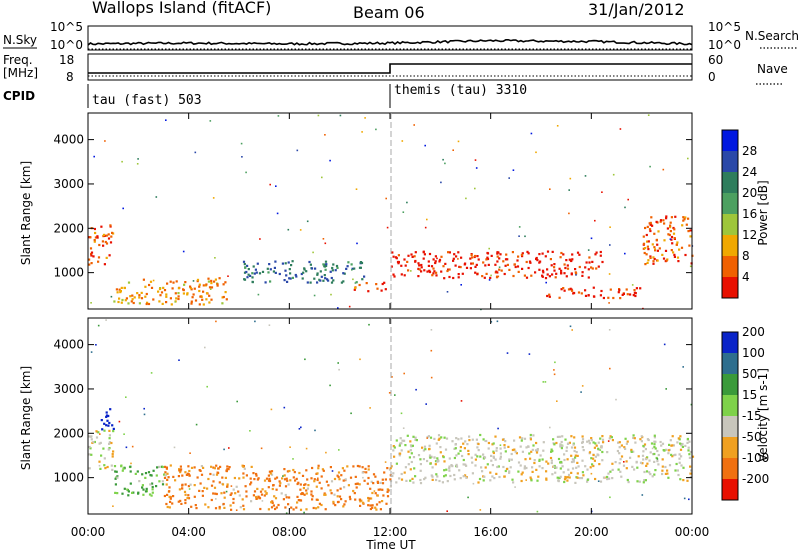 This screenshot has height=554, width=800. Describe the element at coordinates (390, 532) in the screenshot. I see `x-tick-label: 12:00` at that location.